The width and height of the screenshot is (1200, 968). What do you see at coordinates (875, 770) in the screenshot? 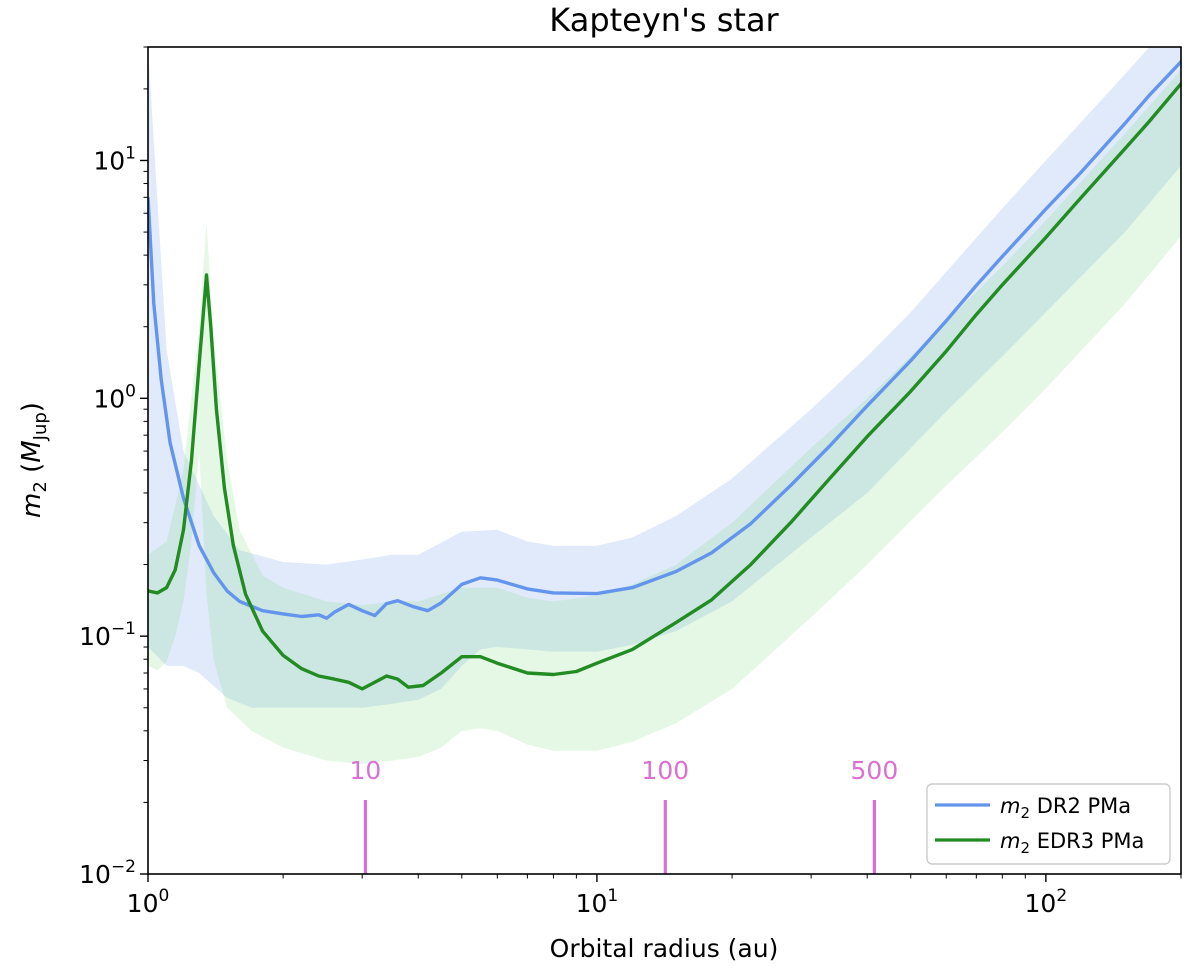
I see `period-marker-label: 500` at bounding box center [875, 770].